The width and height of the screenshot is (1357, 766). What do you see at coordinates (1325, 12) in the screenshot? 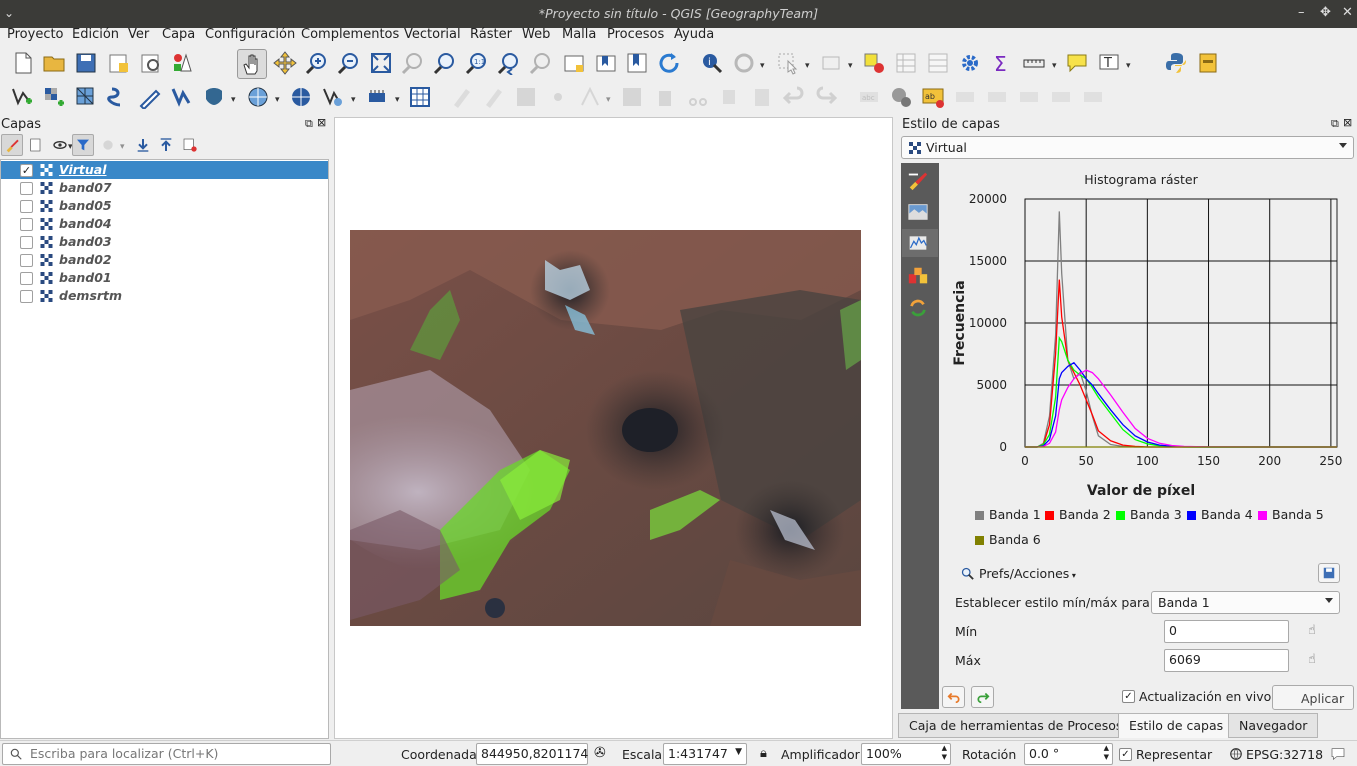
I see `maximize-icon: ✥` at bounding box center [1325, 12].